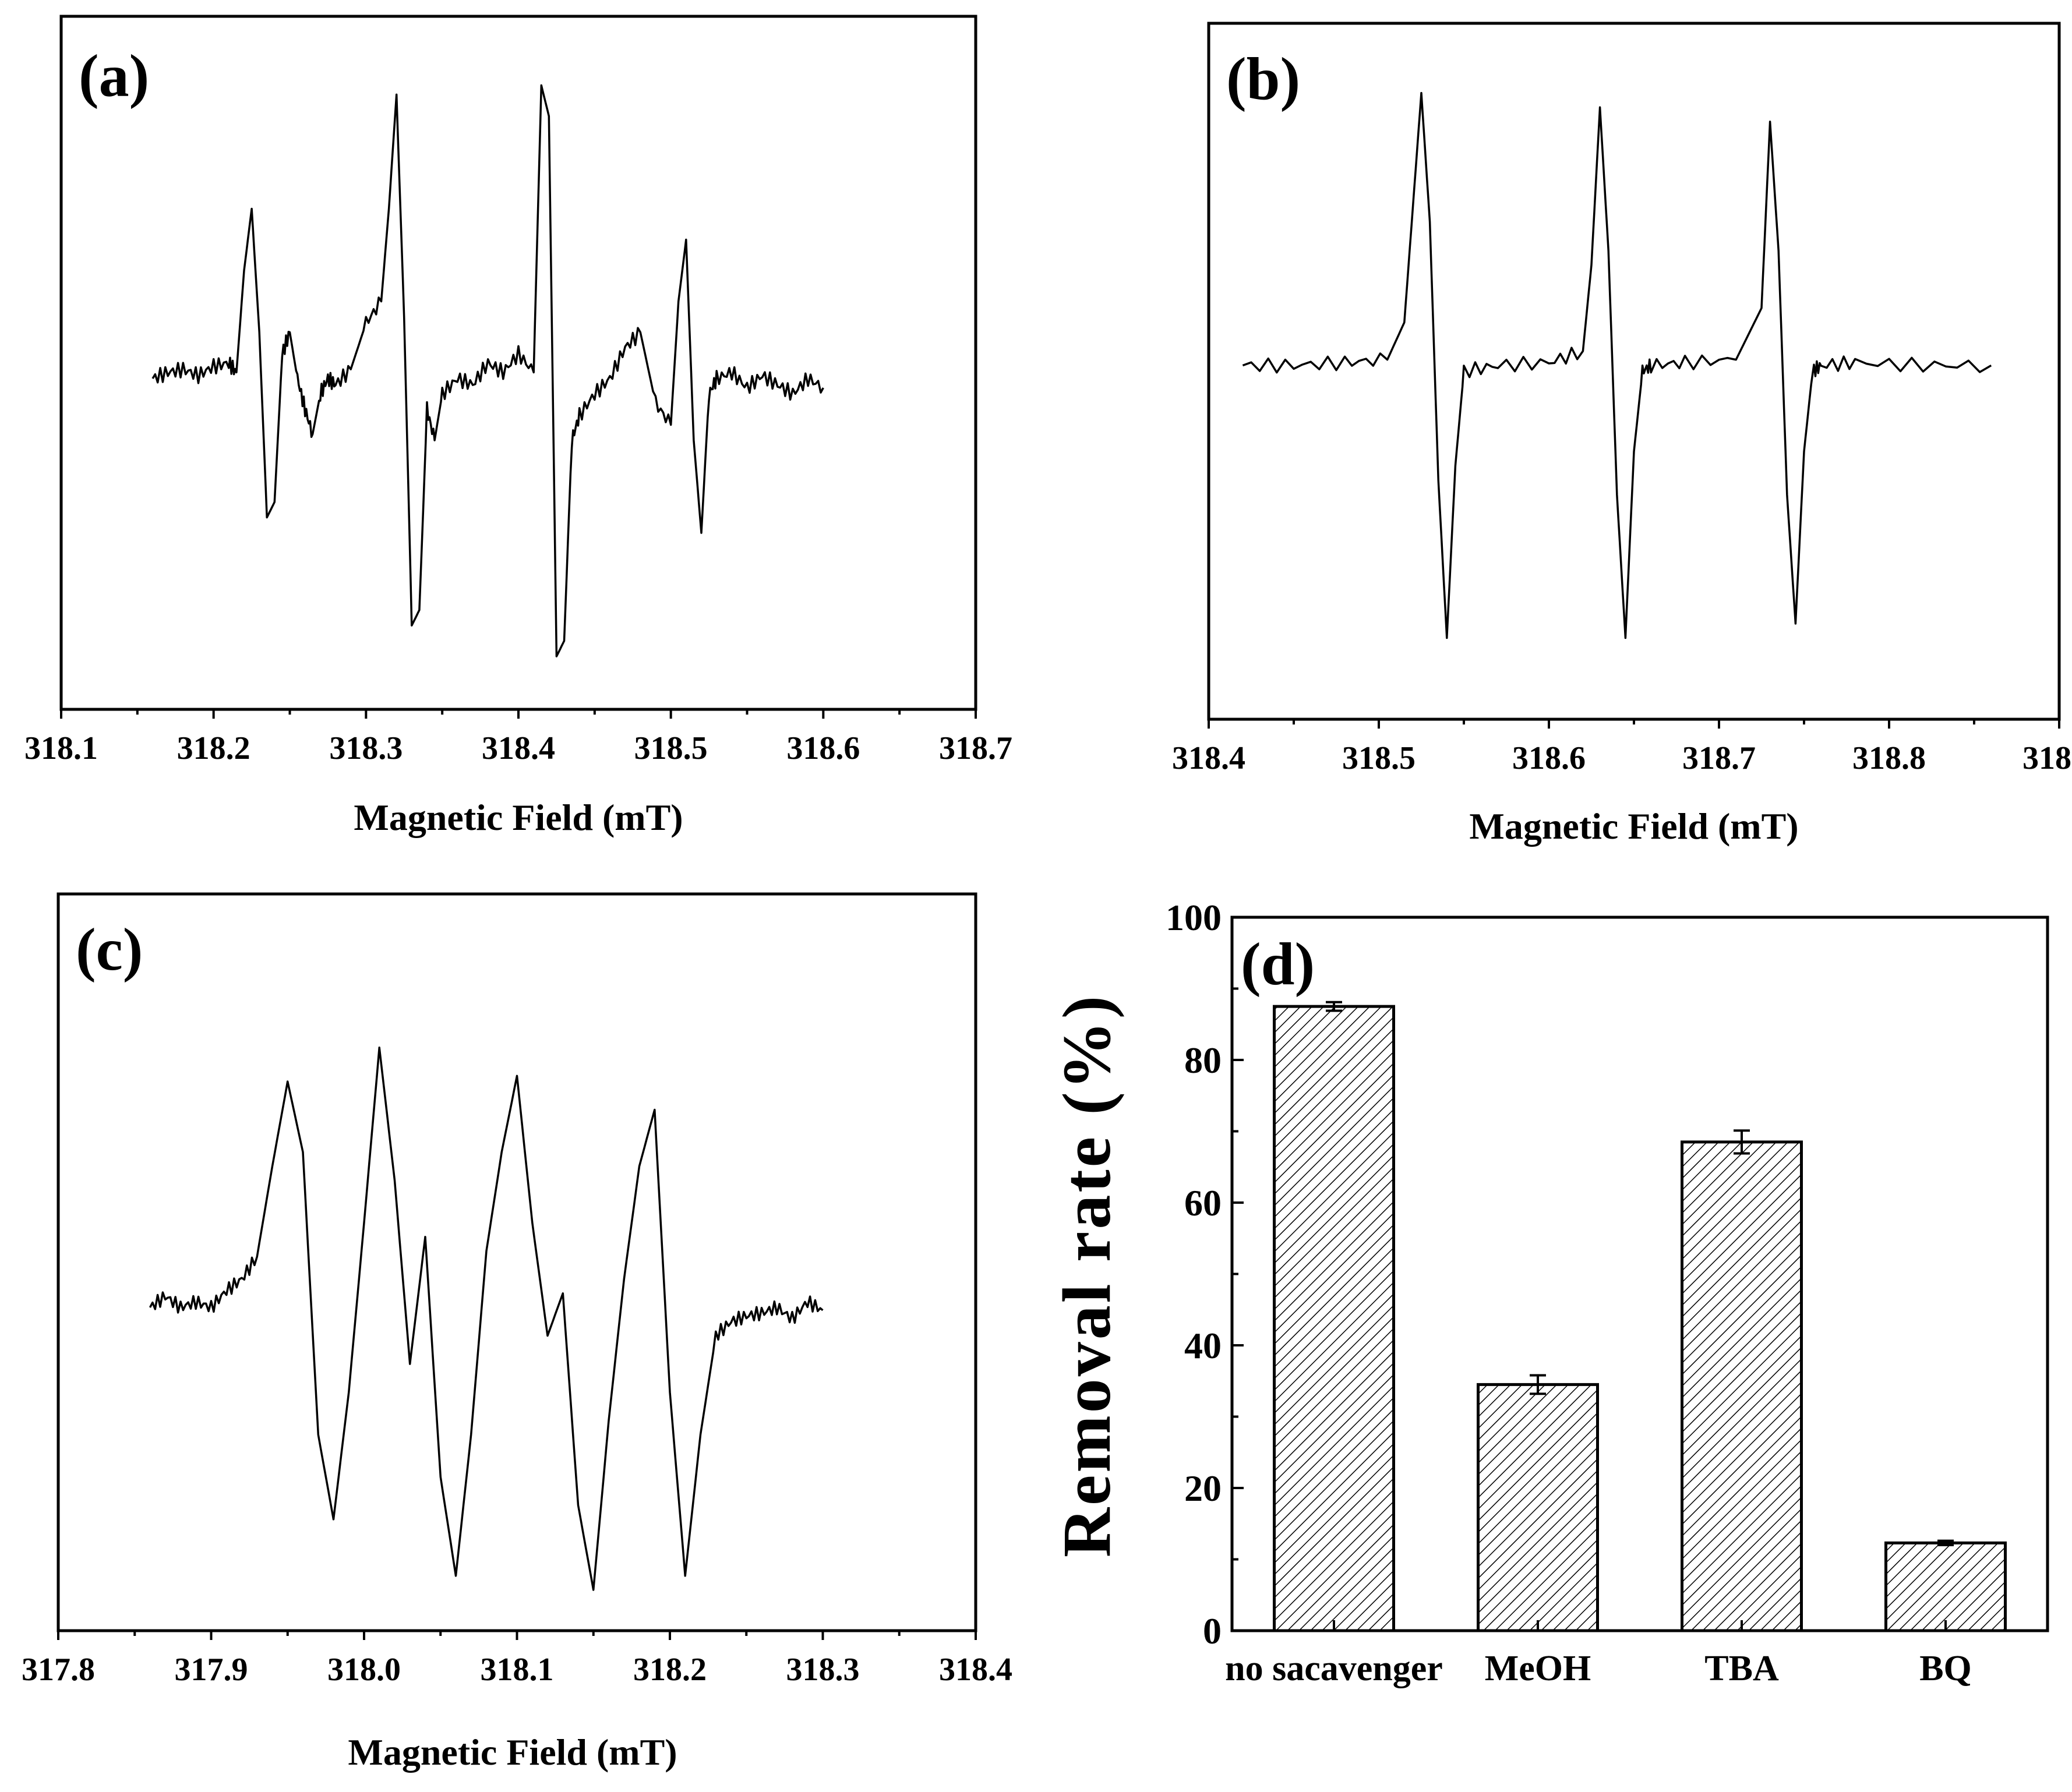 The image size is (2072, 1792). What do you see at coordinates (1634, 826) in the screenshot?
I see `x-axis-title-b: Magnetic Field (mT)` at bounding box center [1634, 826].